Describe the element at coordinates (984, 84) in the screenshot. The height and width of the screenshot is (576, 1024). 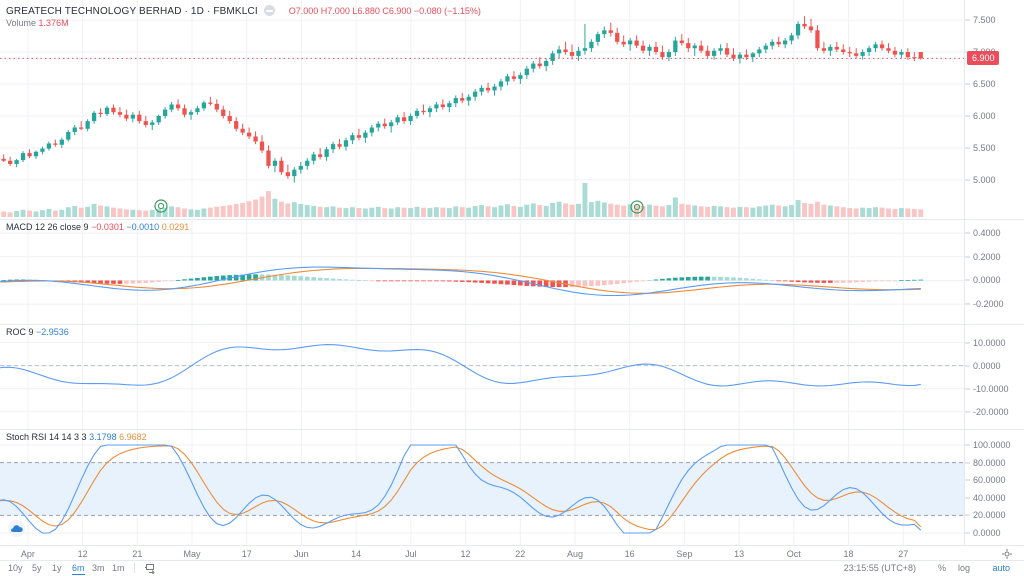
I see `axis-tick-label: 6.500` at that location.